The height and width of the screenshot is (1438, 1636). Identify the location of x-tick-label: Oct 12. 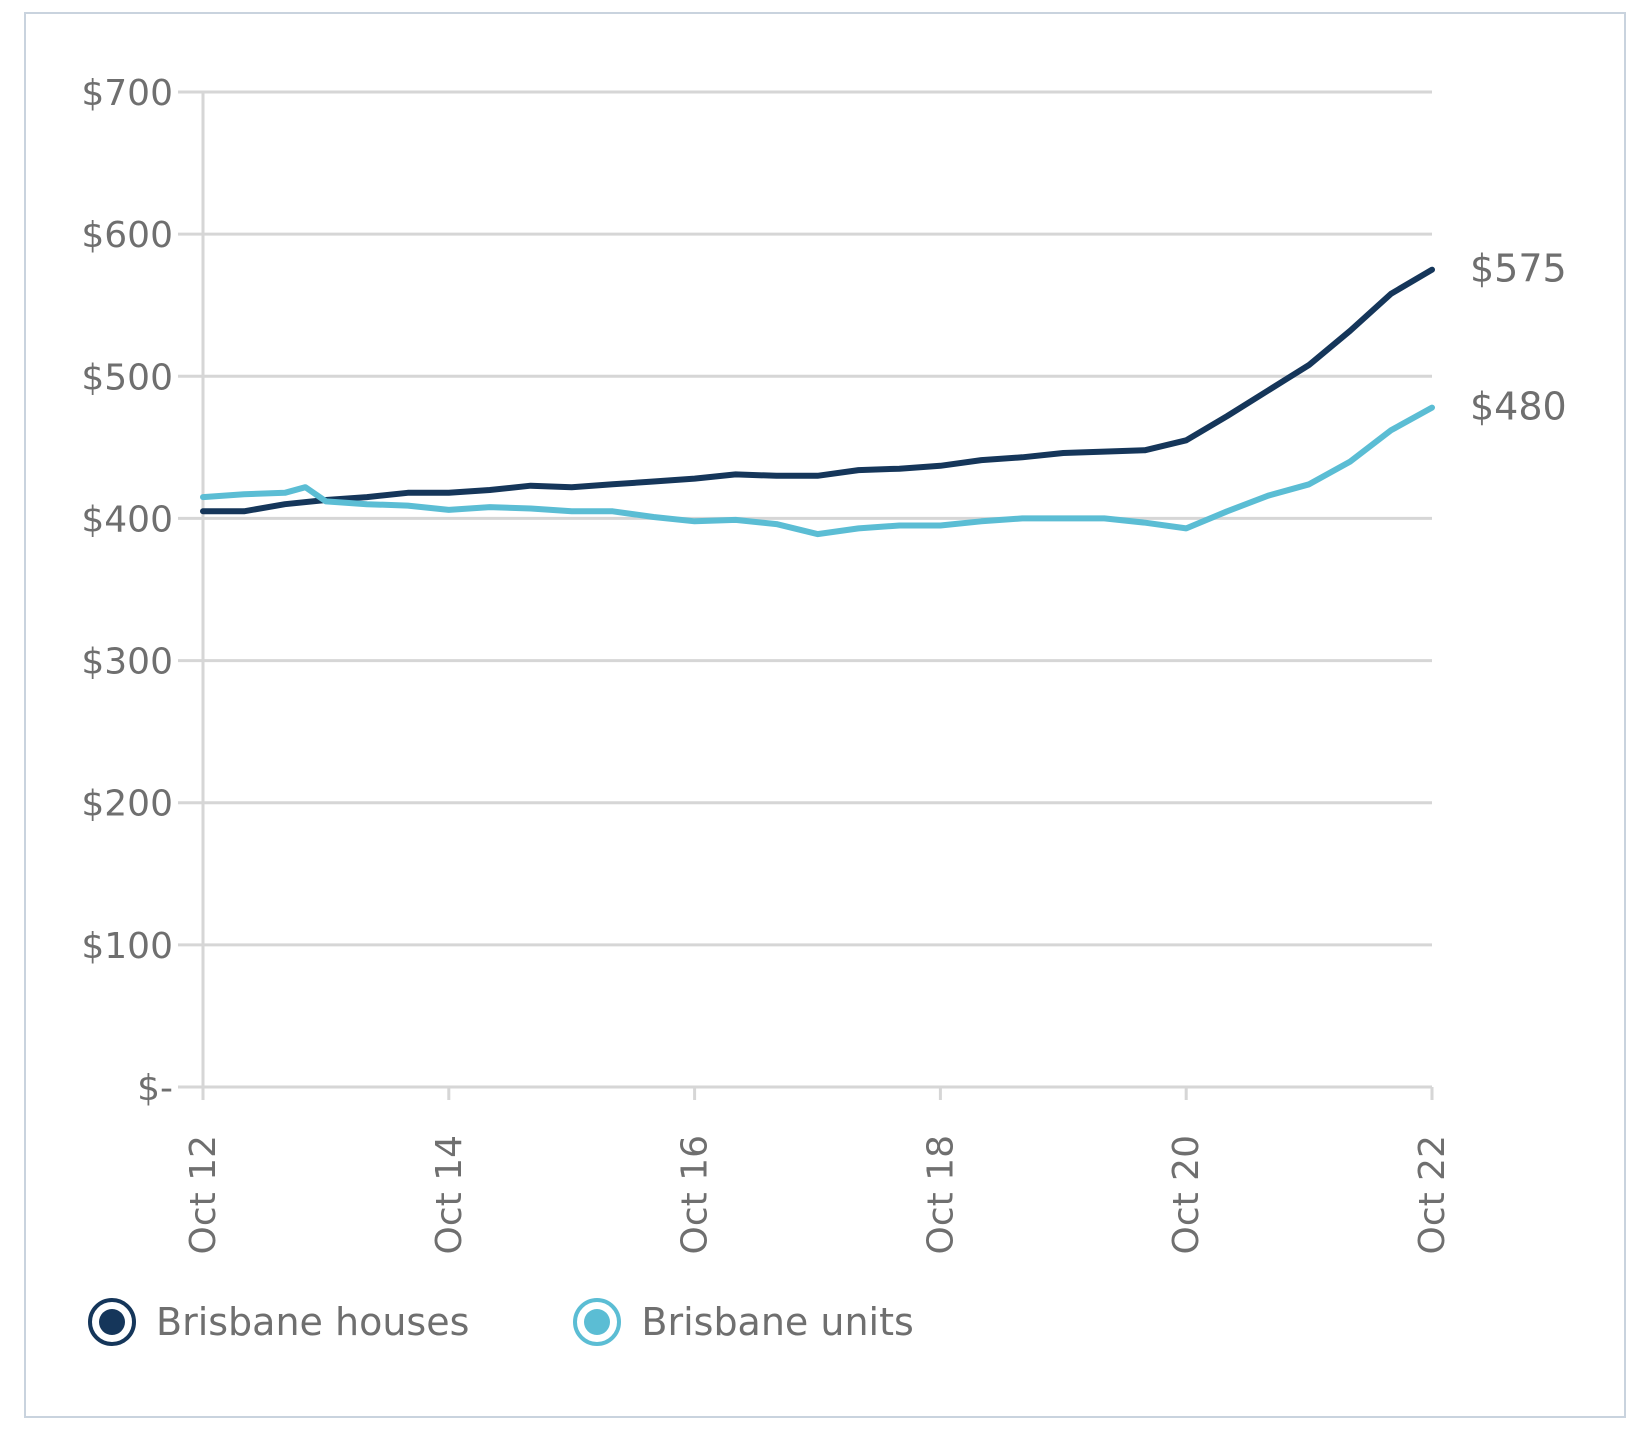
(203, 1195).